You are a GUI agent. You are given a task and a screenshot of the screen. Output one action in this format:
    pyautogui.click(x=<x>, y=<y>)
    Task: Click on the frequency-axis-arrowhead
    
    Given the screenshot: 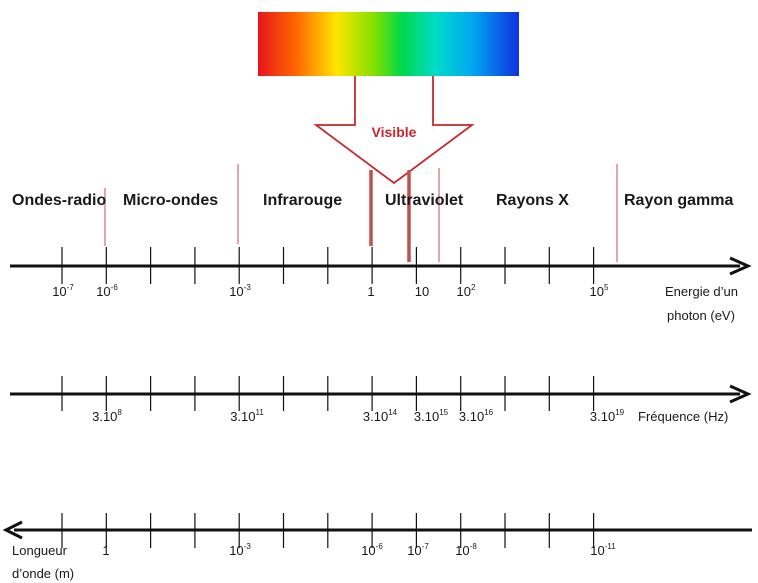 What is the action you would take?
    pyautogui.click(x=740, y=394)
    